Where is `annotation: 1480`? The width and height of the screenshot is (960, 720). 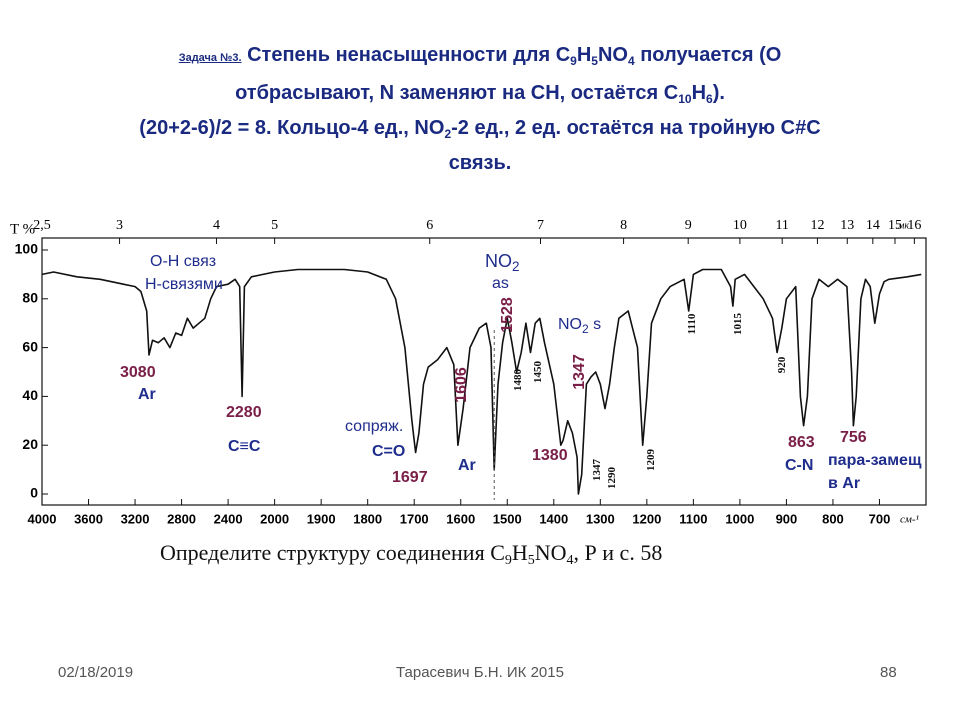
annotation: 1480 is located at coordinates (518, 380).